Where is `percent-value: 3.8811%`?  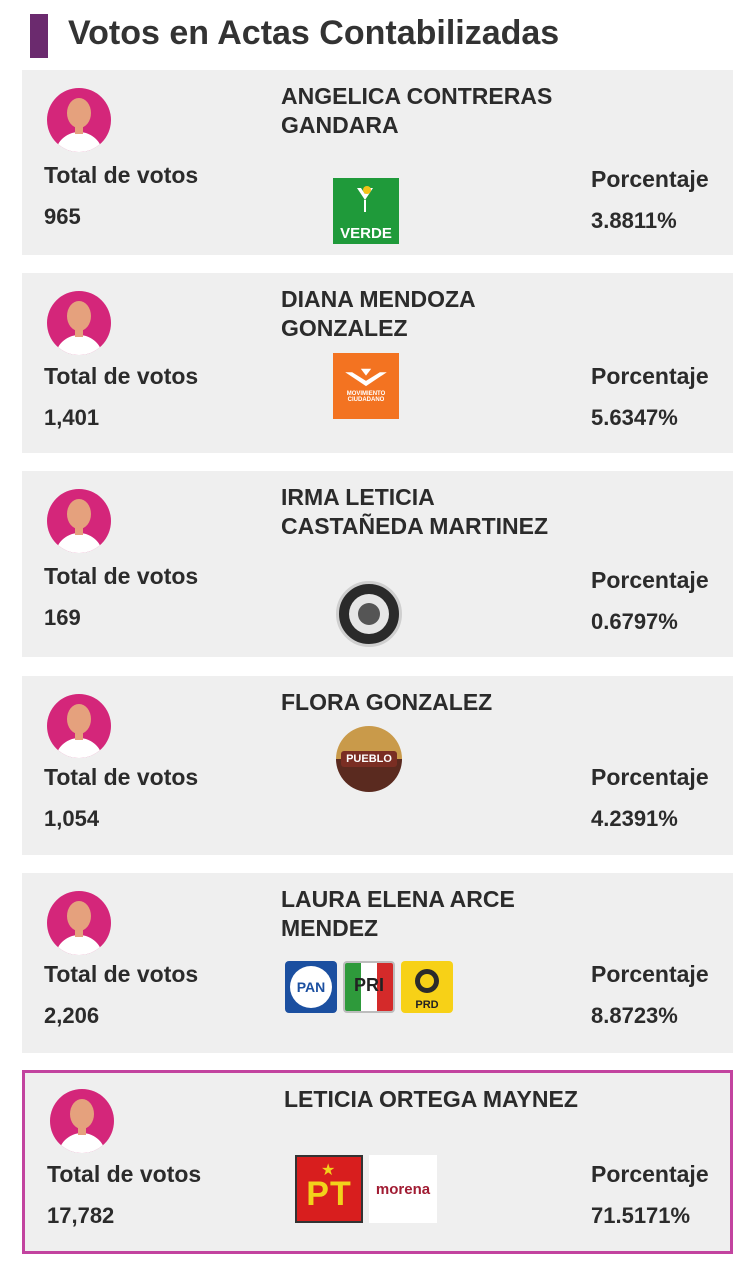
percent-value: 3.8811% is located at coordinates (634, 220).